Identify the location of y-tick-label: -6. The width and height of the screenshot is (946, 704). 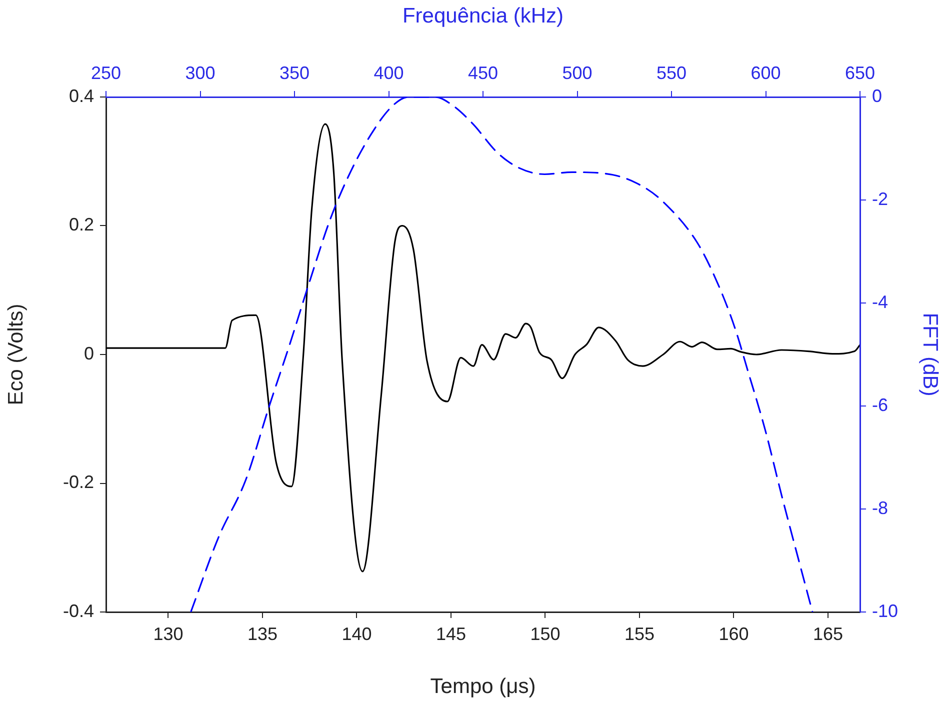
(880, 404).